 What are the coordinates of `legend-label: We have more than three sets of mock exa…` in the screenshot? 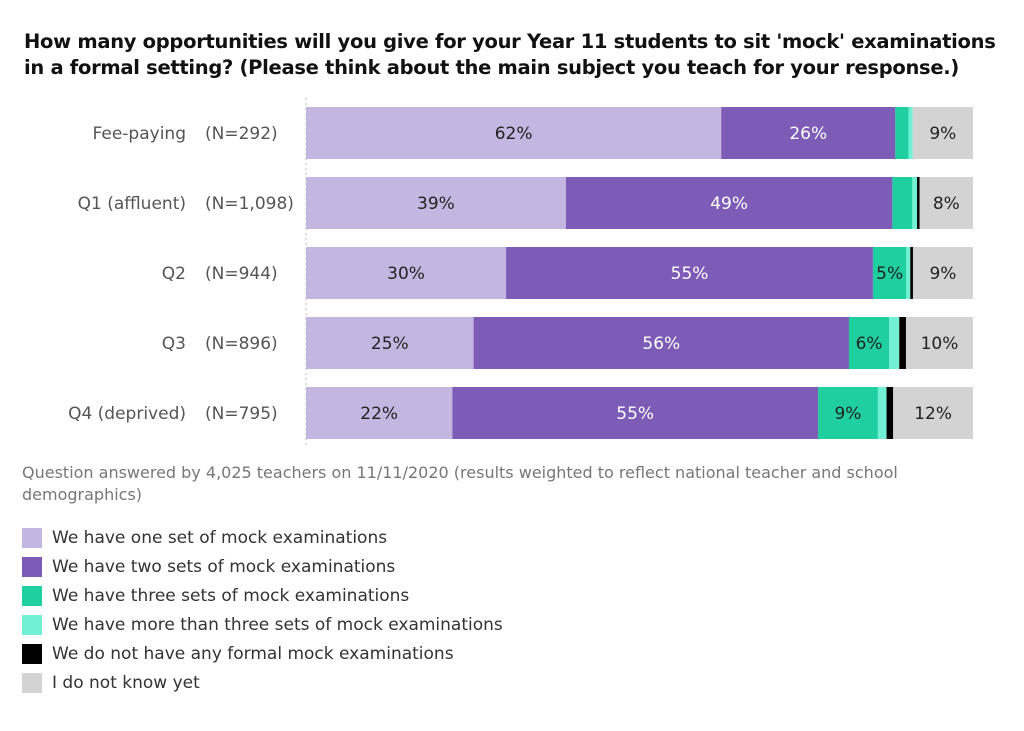 It's located at (277, 624).